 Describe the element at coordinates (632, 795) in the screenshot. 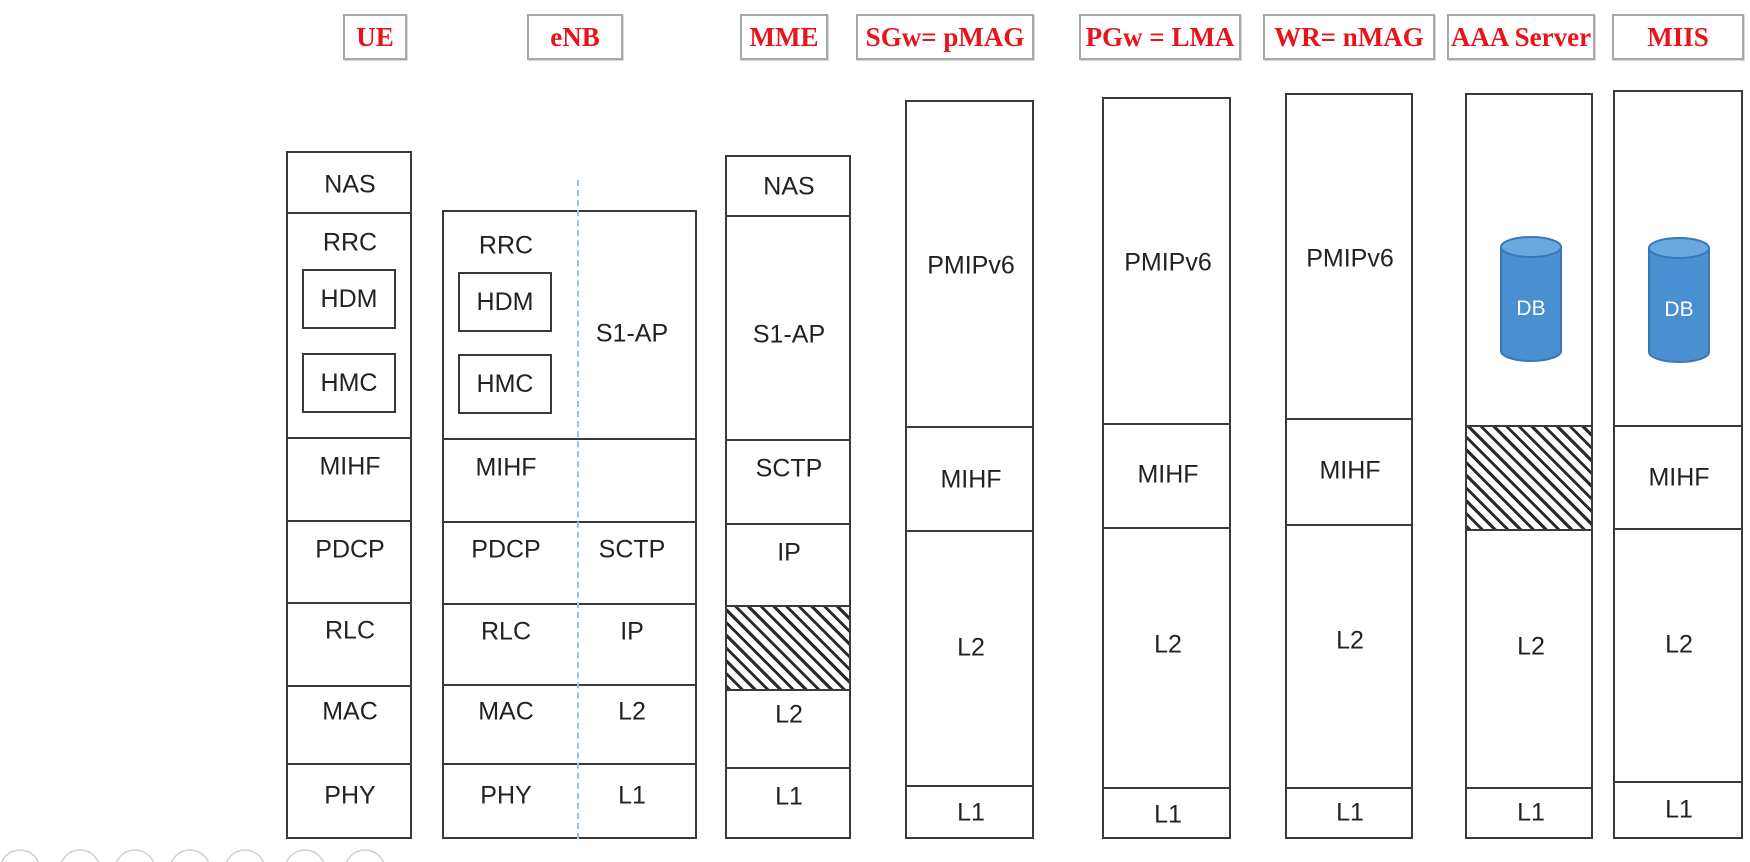

I see `enb-l1-label: L1` at that location.